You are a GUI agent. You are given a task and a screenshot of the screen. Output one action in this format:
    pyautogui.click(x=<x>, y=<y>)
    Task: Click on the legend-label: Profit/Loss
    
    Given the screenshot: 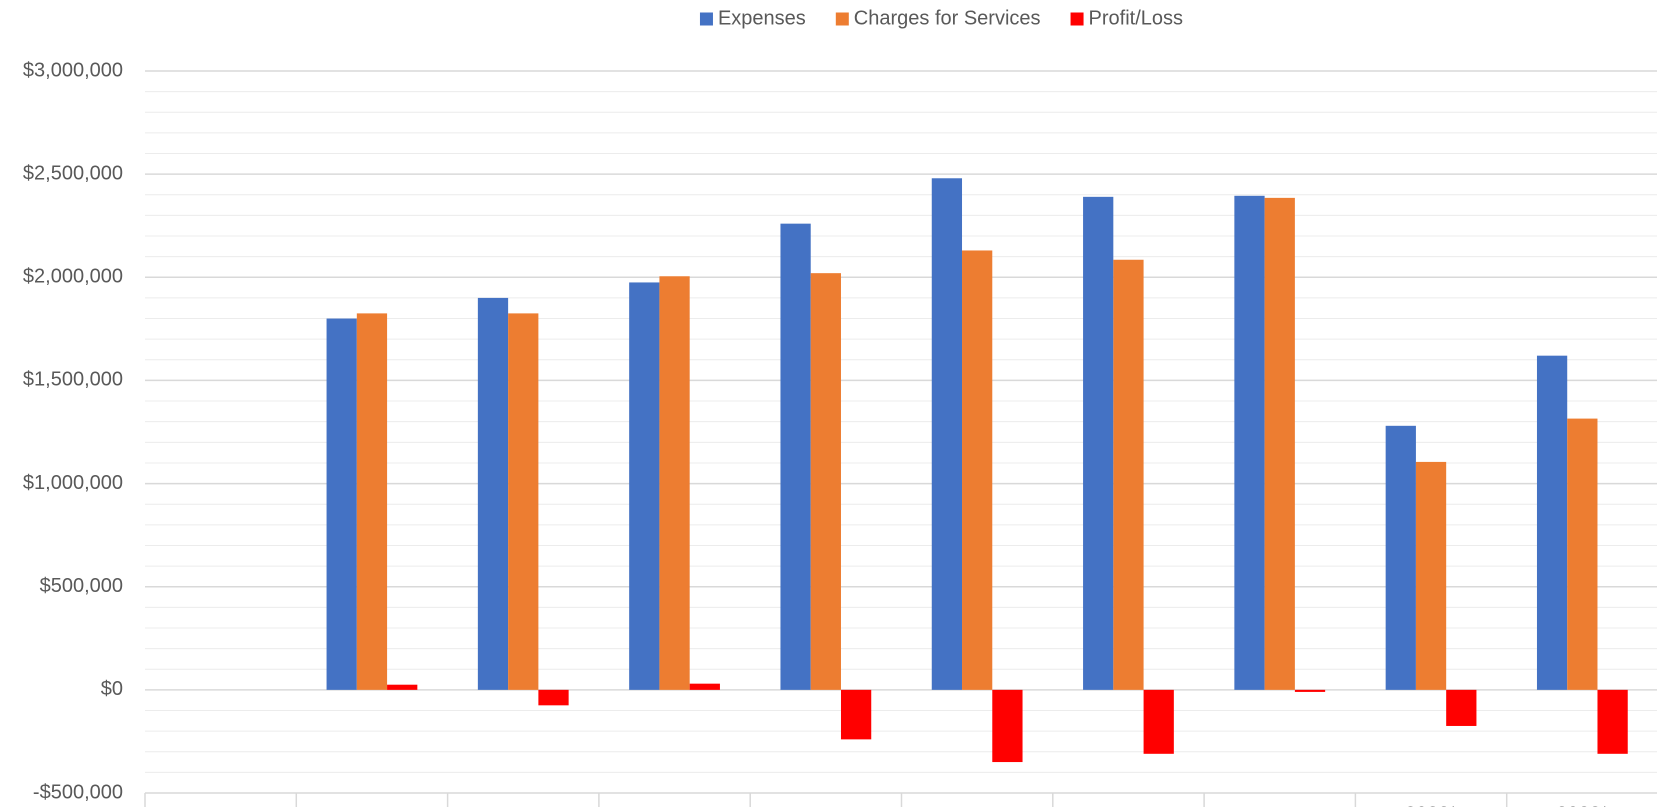 What is the action you would take?
    pyautogui.click(x=1136, y=18)
    